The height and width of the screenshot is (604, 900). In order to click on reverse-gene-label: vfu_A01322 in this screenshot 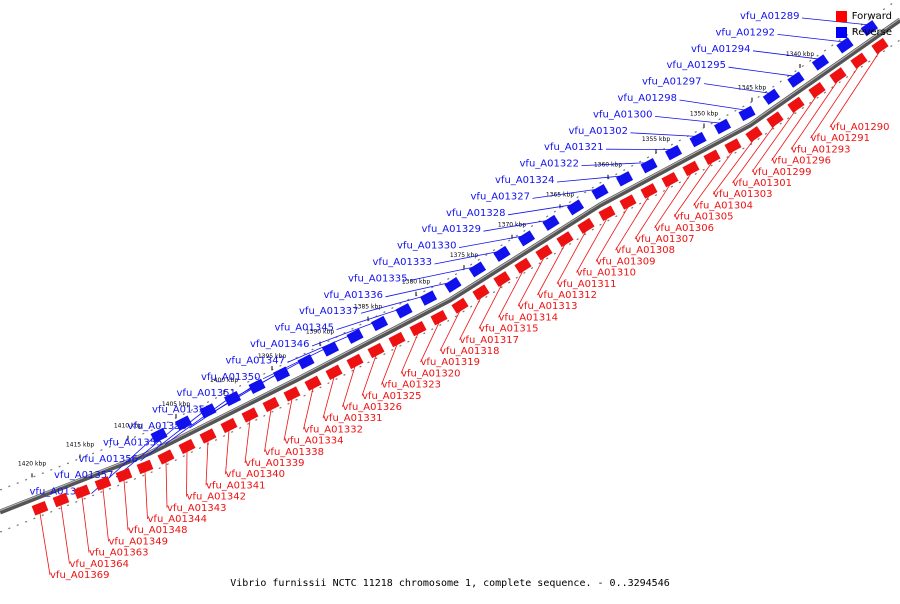, I will do `click(549, 164)`.